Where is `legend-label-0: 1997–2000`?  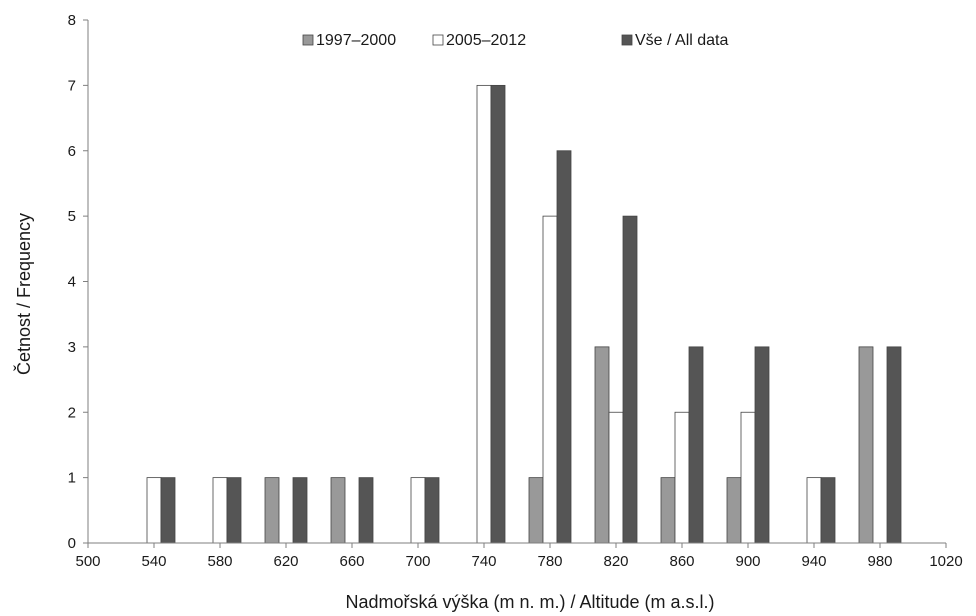
legend-label-0: 1997–2000 is located at coordinates (356, 40).